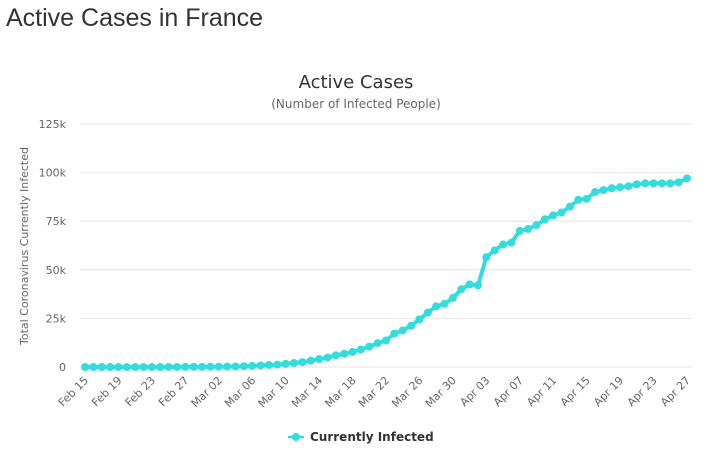  What do you see at coordinates (675, 391) in the screenshot?
I see `x-tick-label: Apr 27` at bounding box center [675, 391].